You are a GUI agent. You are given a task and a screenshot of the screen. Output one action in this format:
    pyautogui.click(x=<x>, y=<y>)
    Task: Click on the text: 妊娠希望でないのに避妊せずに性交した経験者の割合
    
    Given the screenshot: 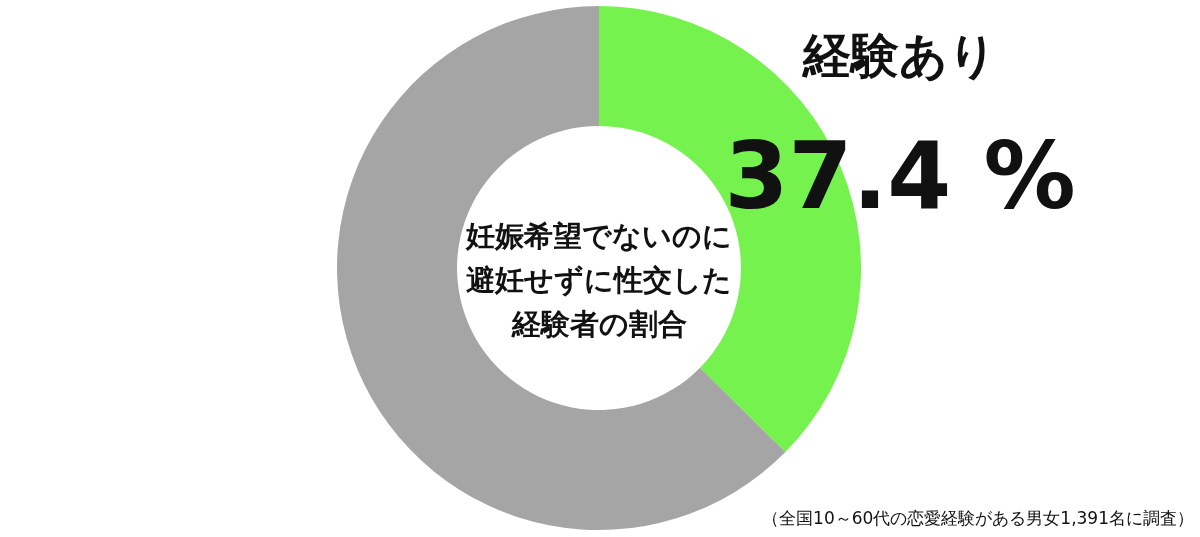 What is the action you would take?
    pyautogui.click(x=598, y=280)
    